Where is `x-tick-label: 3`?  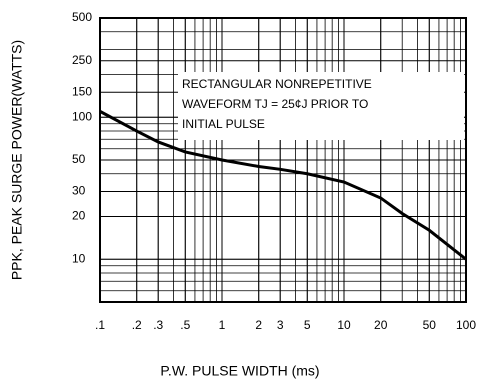
x-tick-label: 3 is located at coordinates (280, 325).